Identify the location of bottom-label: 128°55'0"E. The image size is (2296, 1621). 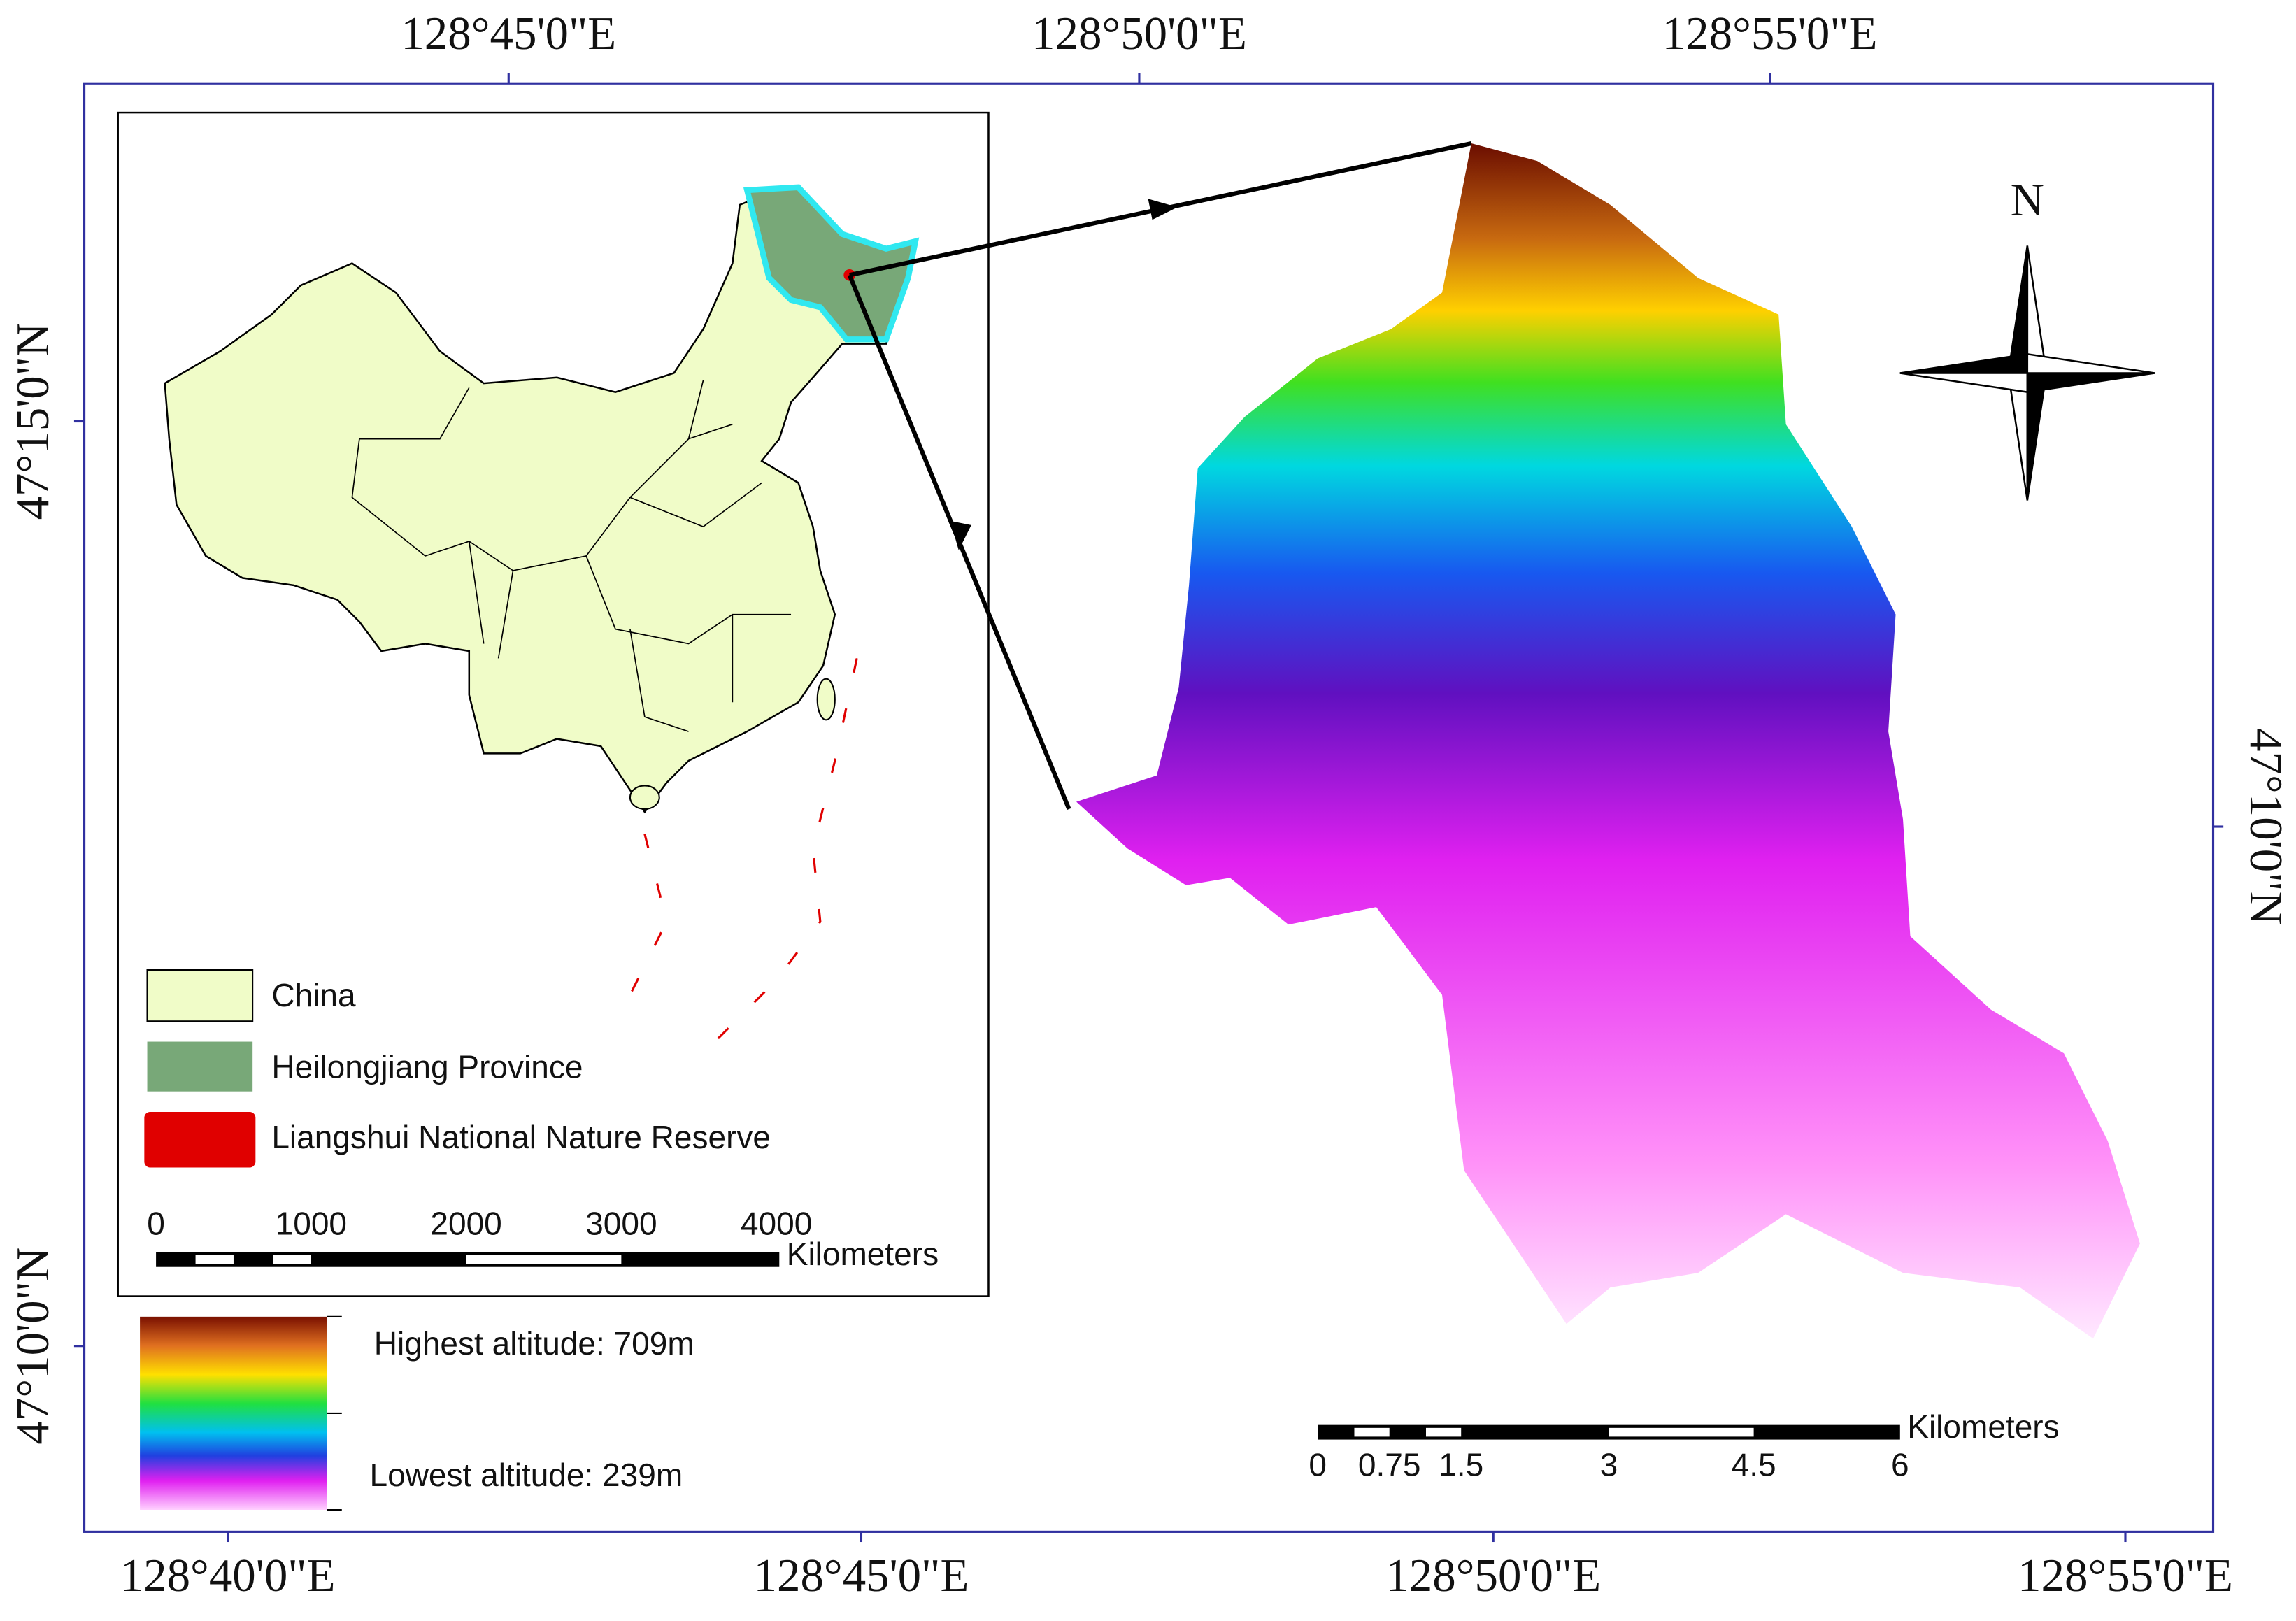
(2125, 1575).